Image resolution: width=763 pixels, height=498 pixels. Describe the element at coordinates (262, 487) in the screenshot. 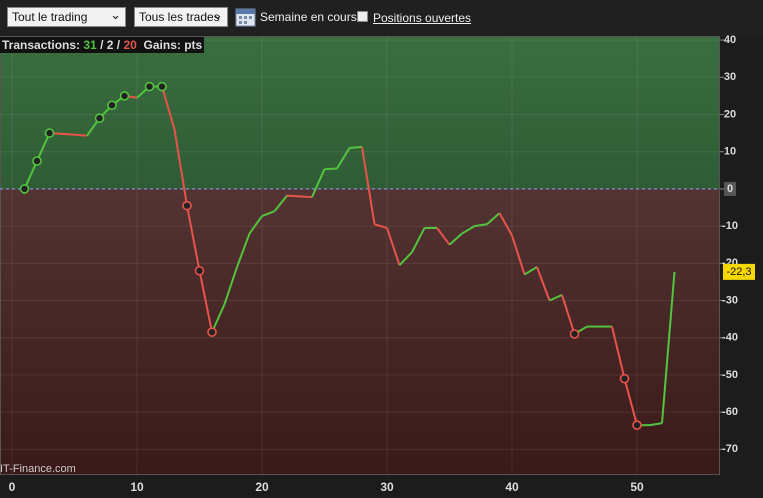

I see `x-tick-label: 20` at that location.